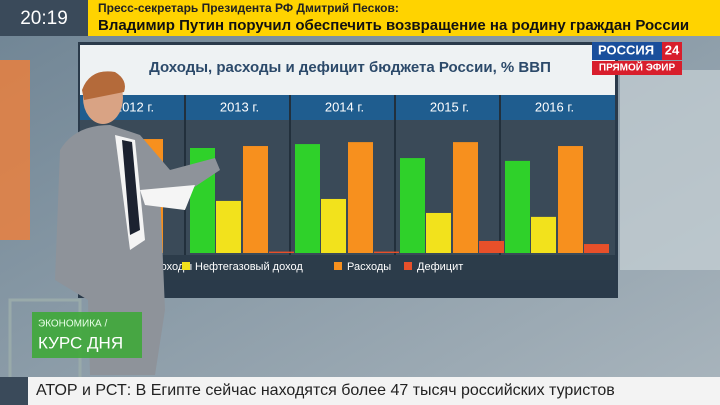 The image size is (720, 405). I want to click on x-tick-label: 2016 г., so click(554, 106).